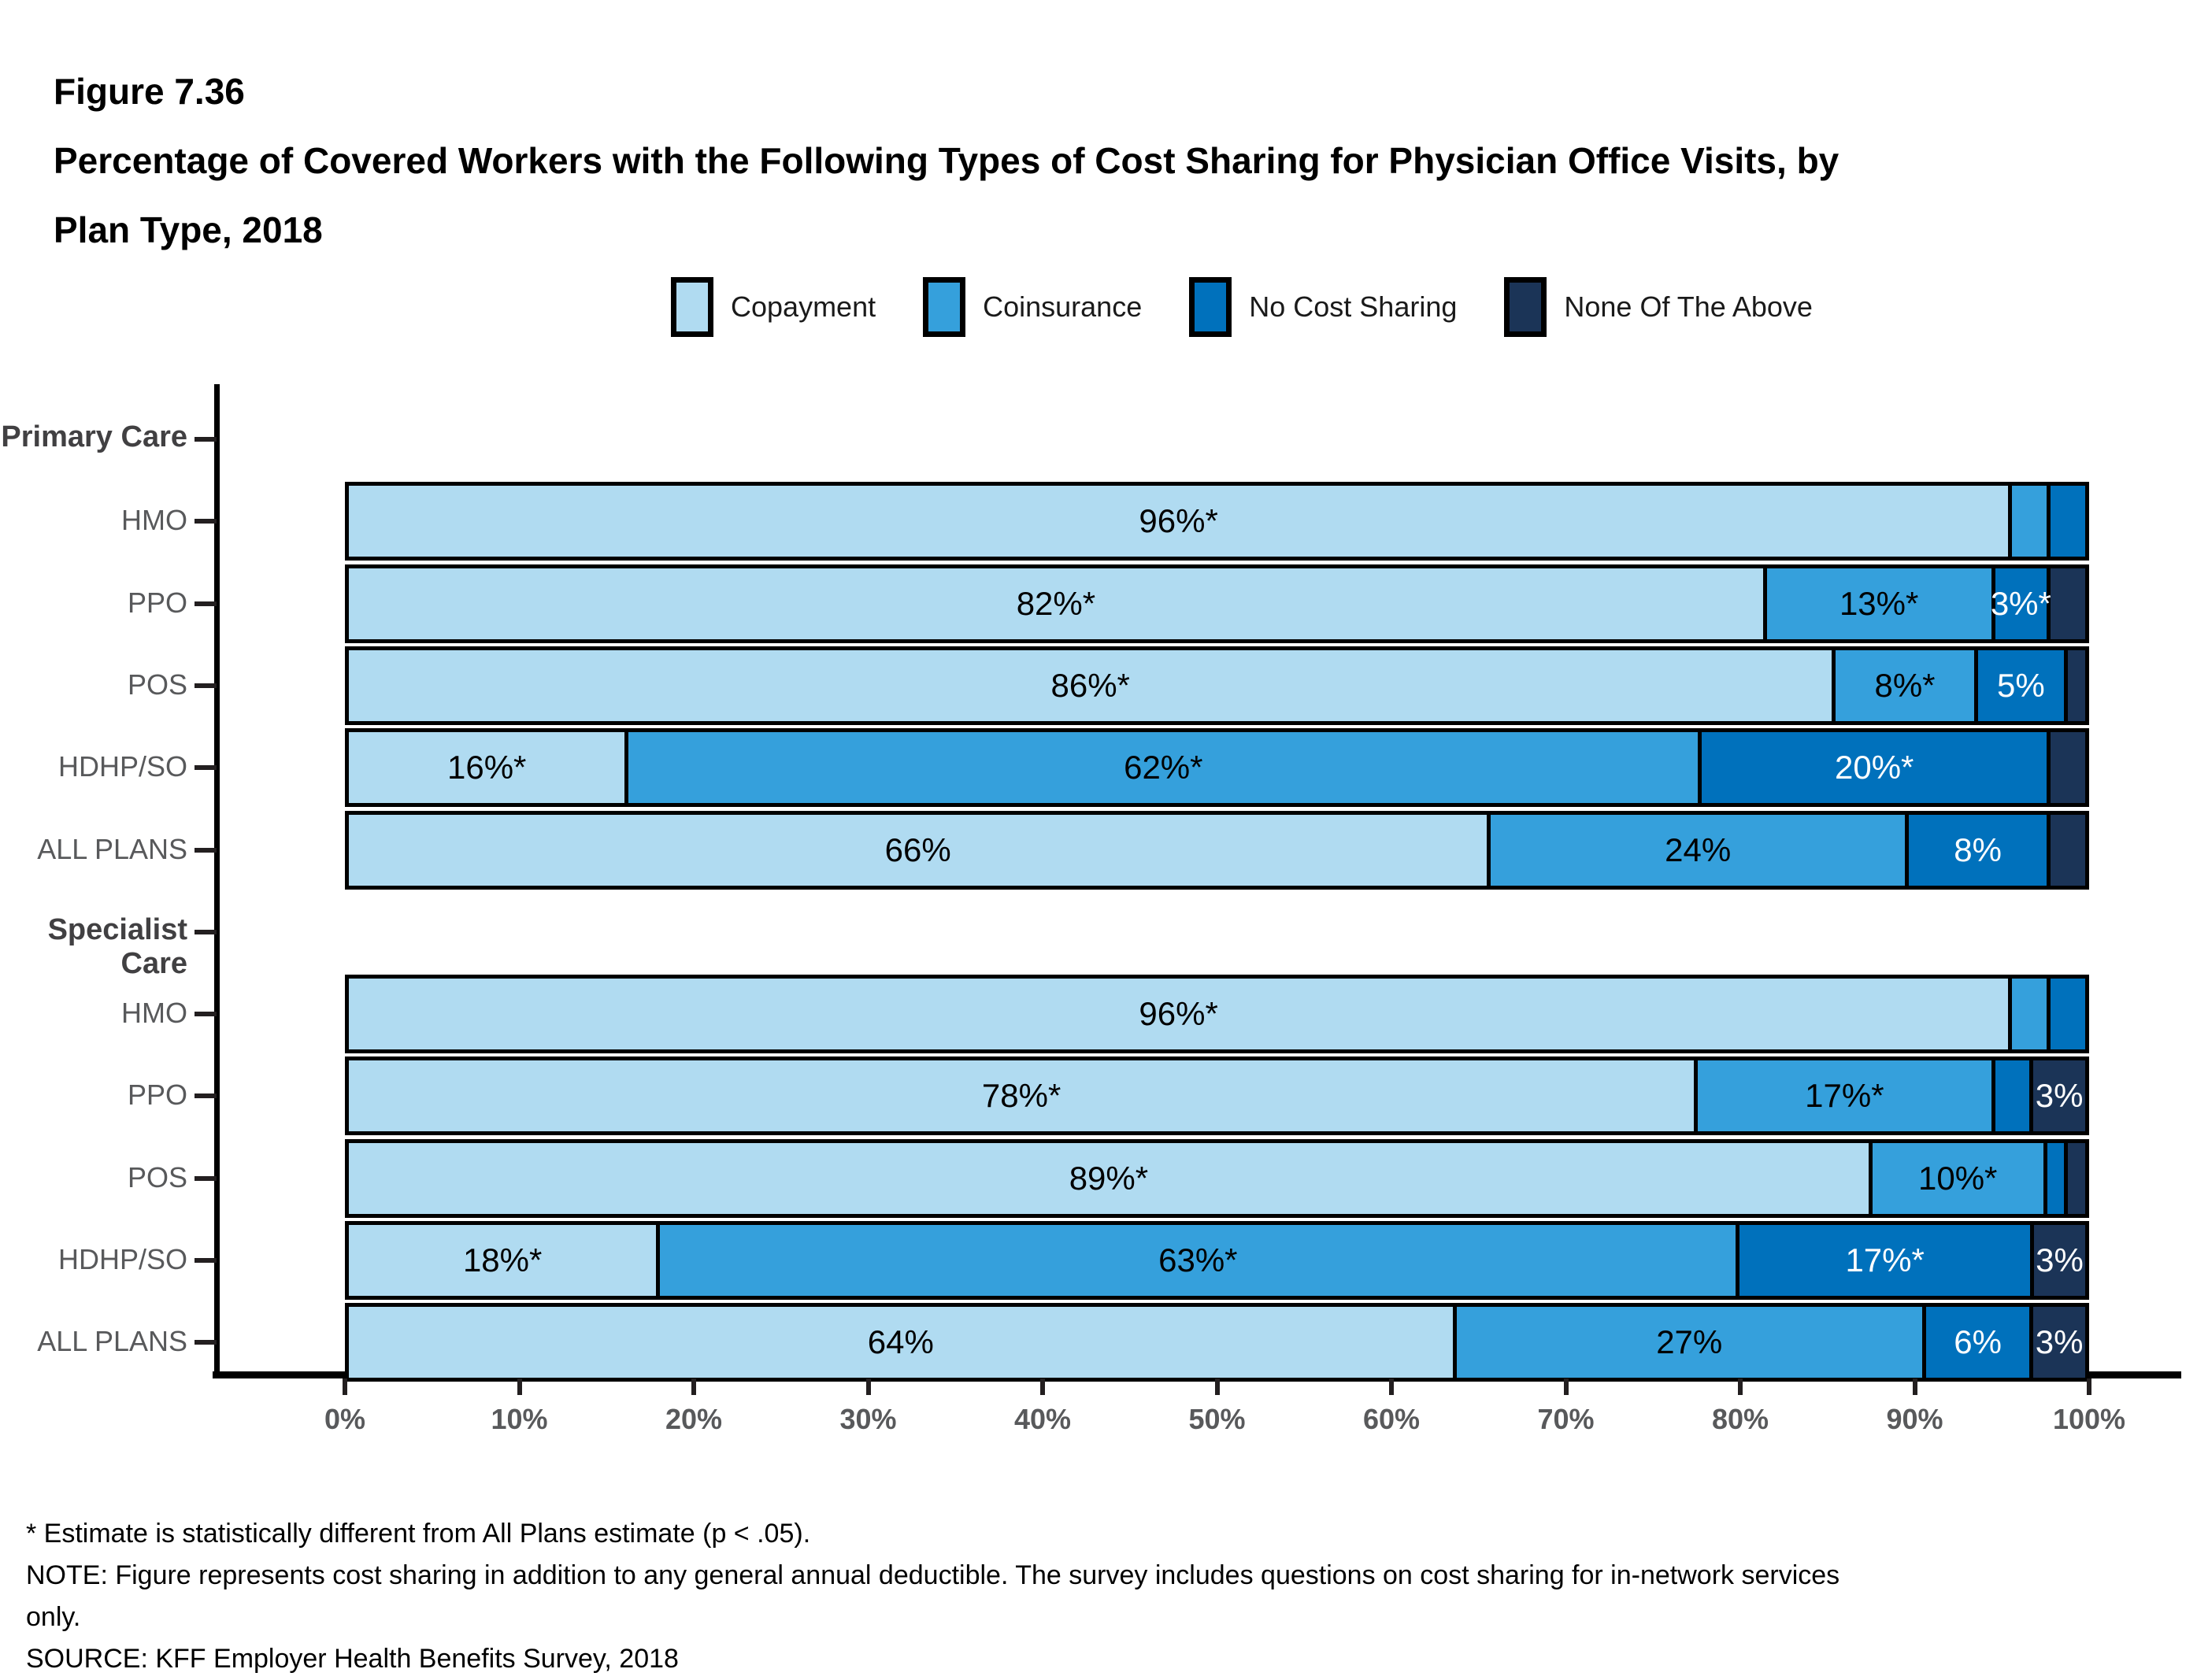  I want to click on segment-value-label: 66%, so click(917, 849).